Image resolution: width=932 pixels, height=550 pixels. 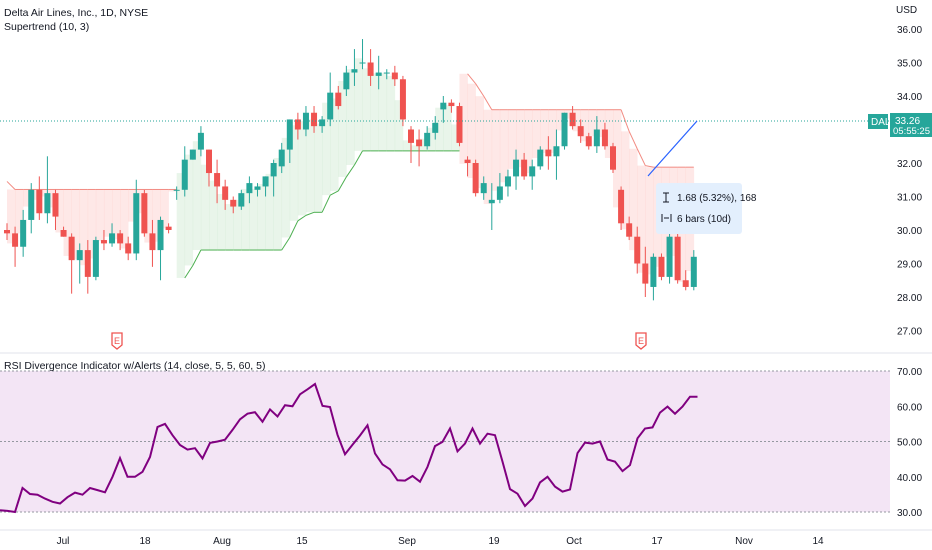 I want to click on rsi-axis: 70.00 60.00 50.00 40.00 30.00, so click(x=909, y=443).